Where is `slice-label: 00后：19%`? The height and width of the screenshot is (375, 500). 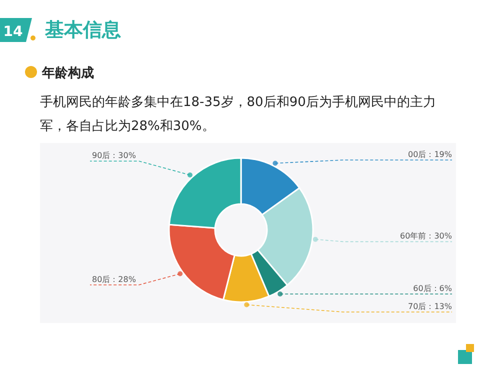 slice-label: 00后：19% is located at coordinates (430, 154).